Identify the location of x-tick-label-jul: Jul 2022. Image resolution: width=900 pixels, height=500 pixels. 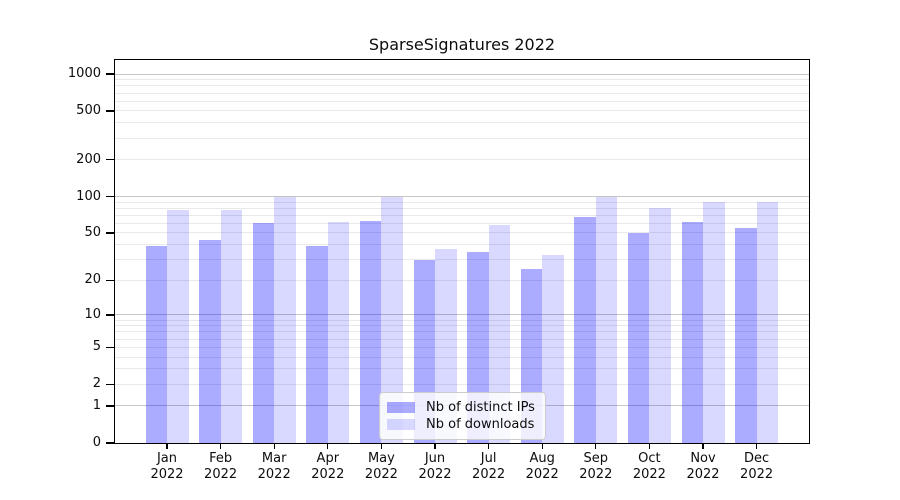
(489, 467).